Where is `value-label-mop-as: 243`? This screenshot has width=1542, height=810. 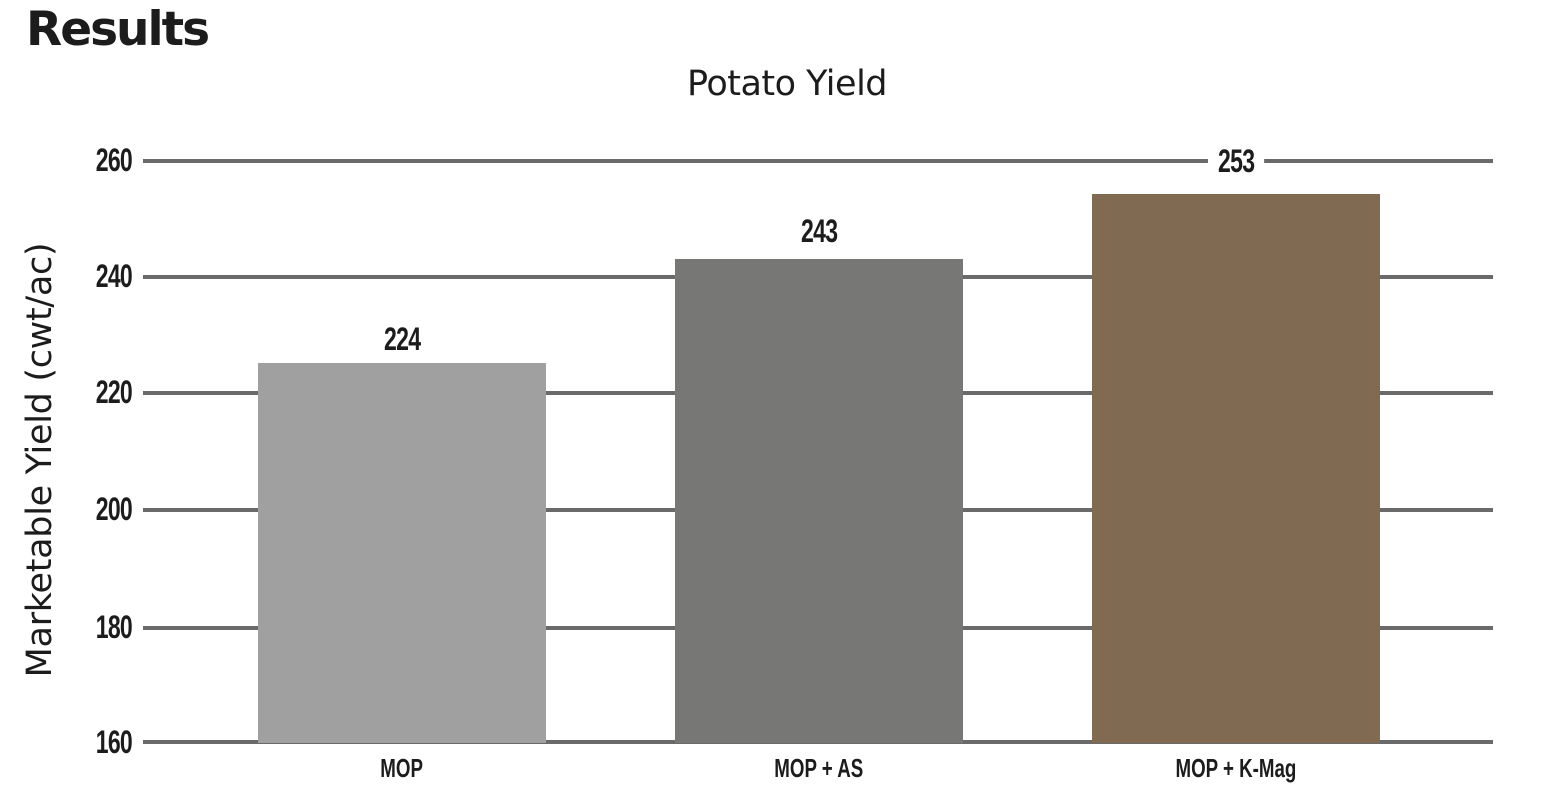 value-label-mop-as: 243 is located at coordinates (819, 231).